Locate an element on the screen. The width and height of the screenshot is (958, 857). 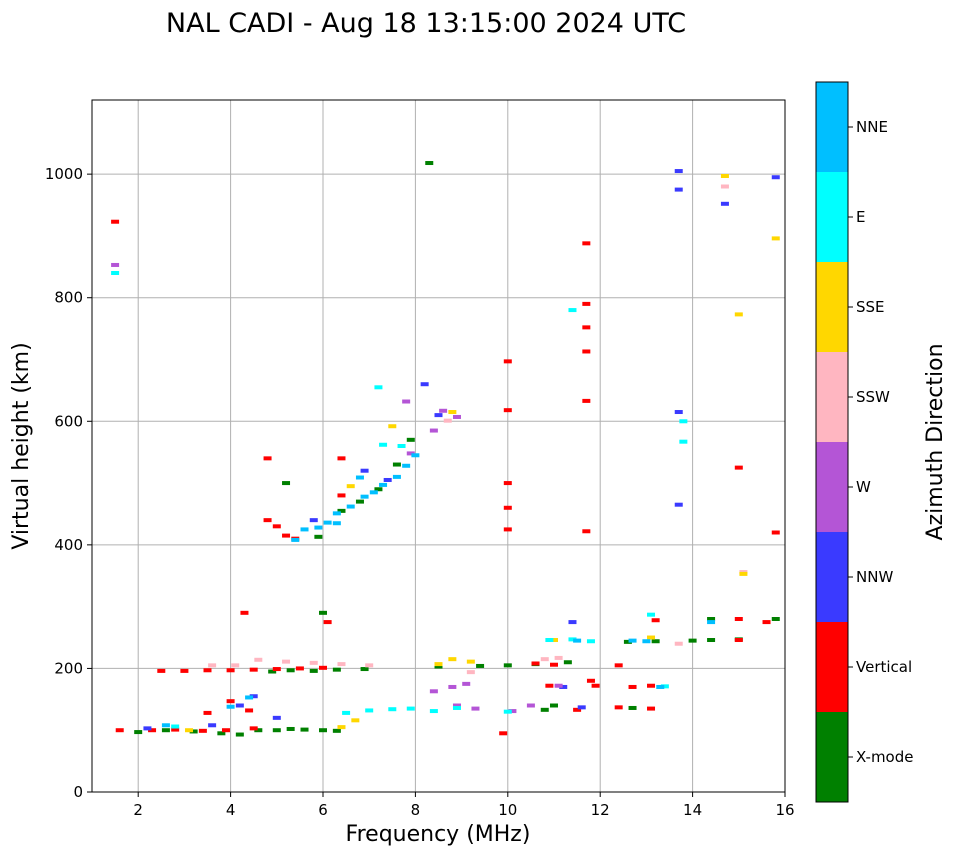
x-tick-label: 4 is located at coordinates (231, 810).